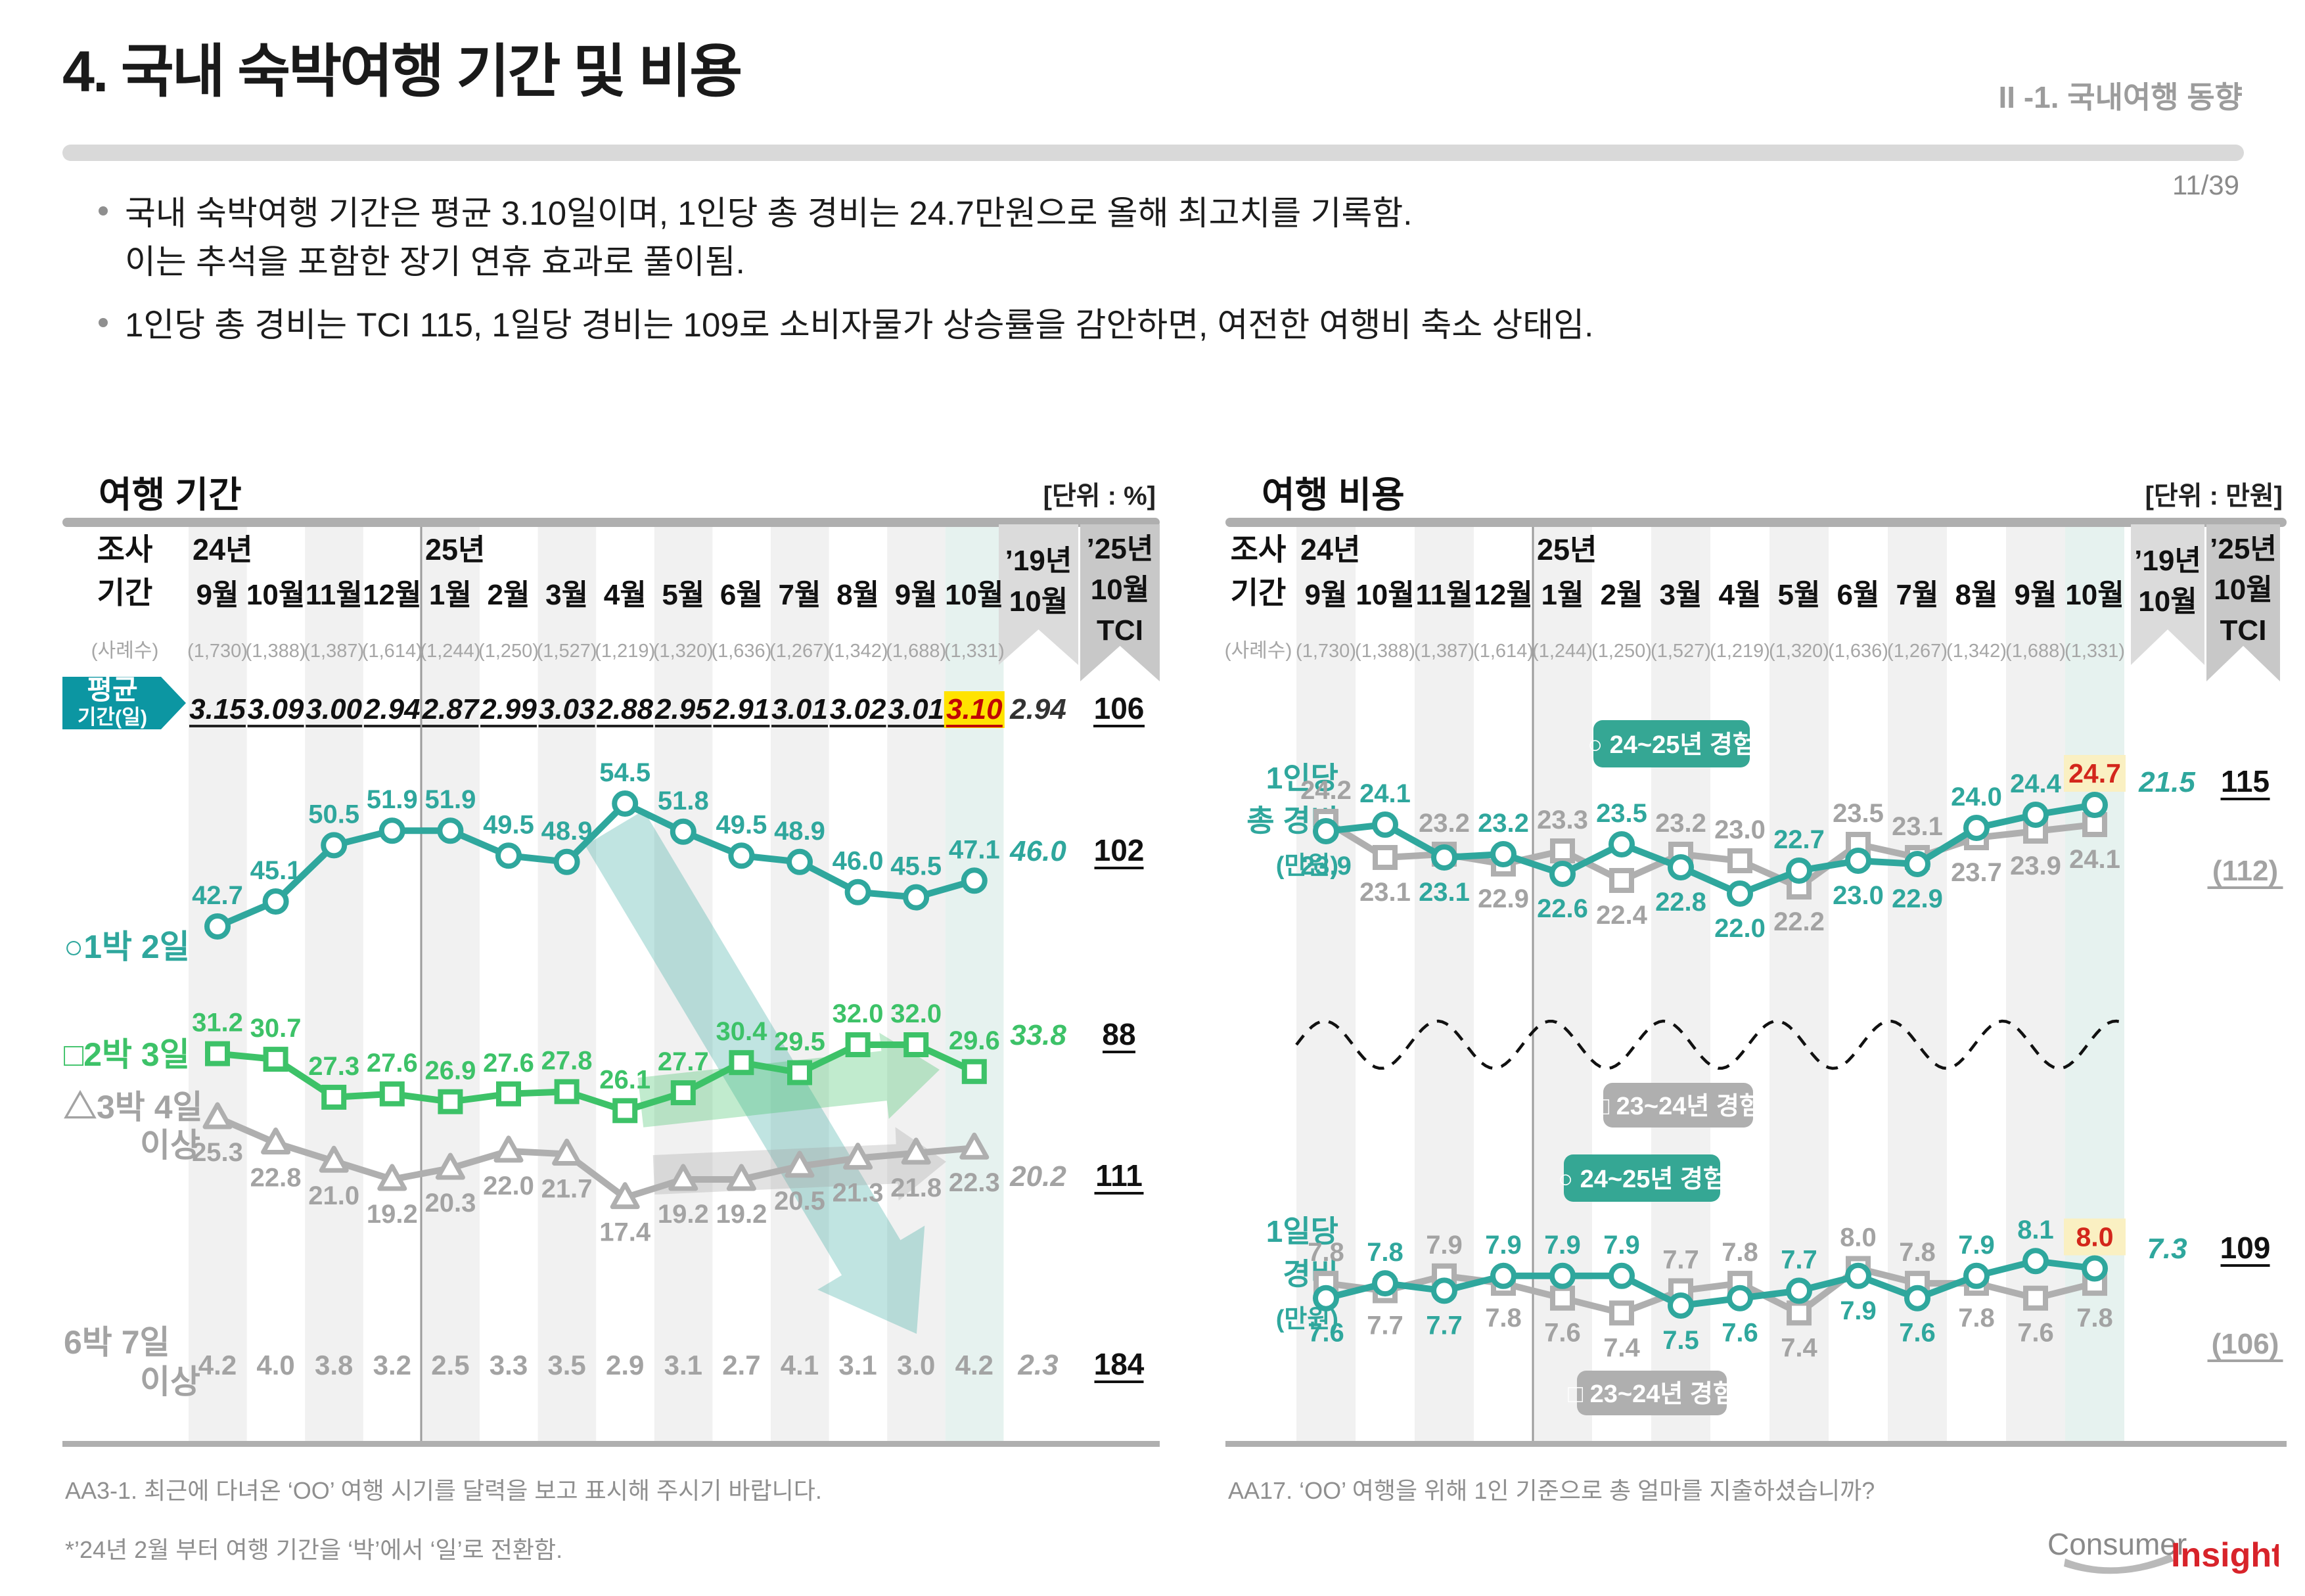  I want to click on group-label-1일당 경비: 1일당, so click(1302, 1231).